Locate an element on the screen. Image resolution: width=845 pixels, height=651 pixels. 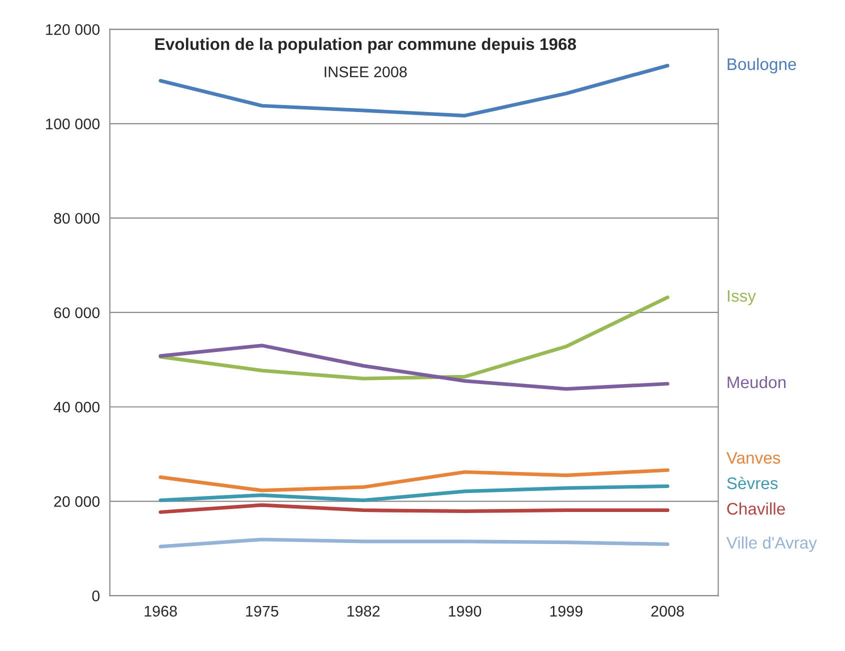
x-tick-label: 2008 is located at coordinates (667, 611).